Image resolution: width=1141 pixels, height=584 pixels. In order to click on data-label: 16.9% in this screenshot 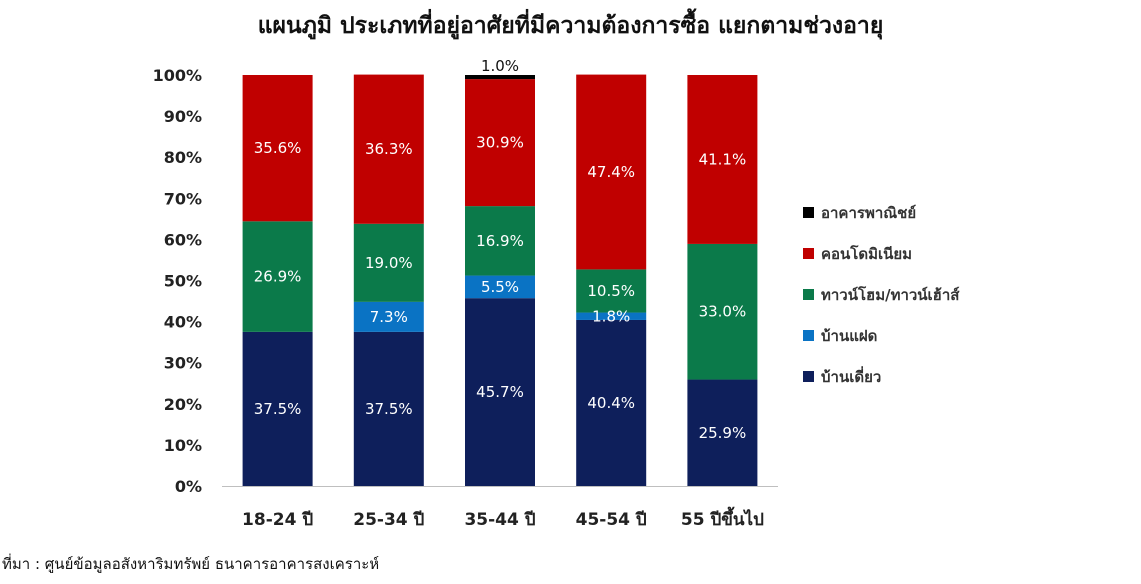, I will do `click(500, 241)`.